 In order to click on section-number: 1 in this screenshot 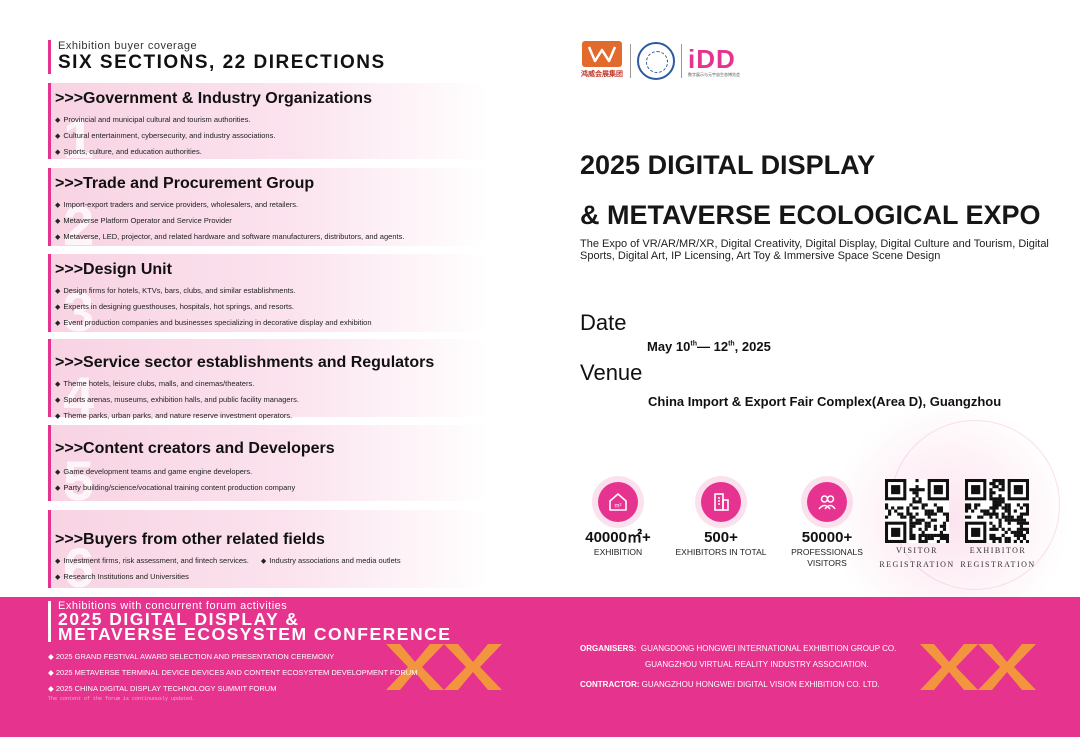, I will do `click(79, 138)`.